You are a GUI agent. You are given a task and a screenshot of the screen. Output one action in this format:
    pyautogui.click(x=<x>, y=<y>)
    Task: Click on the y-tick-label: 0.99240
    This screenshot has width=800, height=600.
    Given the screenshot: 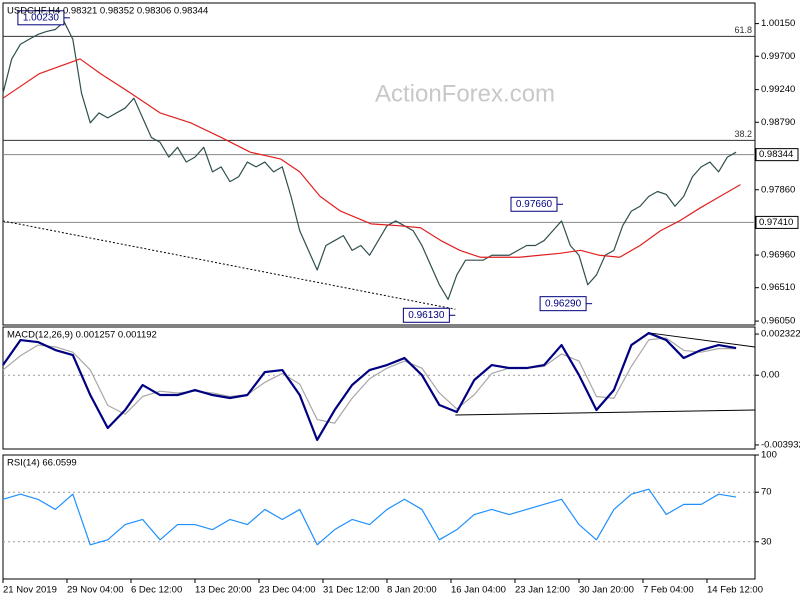 What is the action you would take?
    pyautogui.click(x=778, y=89)
    